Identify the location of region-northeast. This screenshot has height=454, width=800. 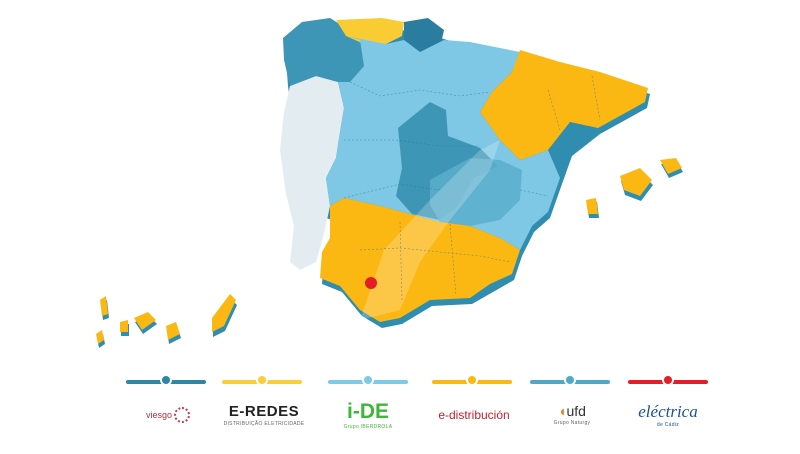
(564, 105).